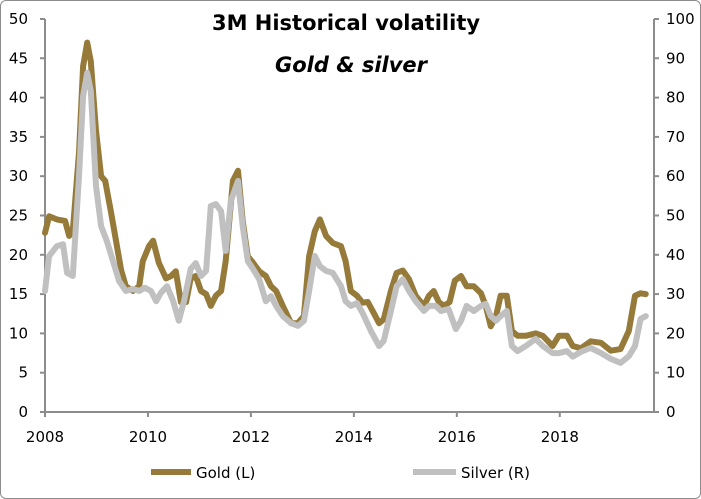  Describe the element at coordinates (675, 98) in the screenshot. I see `right-tick-label: 80` at that location.